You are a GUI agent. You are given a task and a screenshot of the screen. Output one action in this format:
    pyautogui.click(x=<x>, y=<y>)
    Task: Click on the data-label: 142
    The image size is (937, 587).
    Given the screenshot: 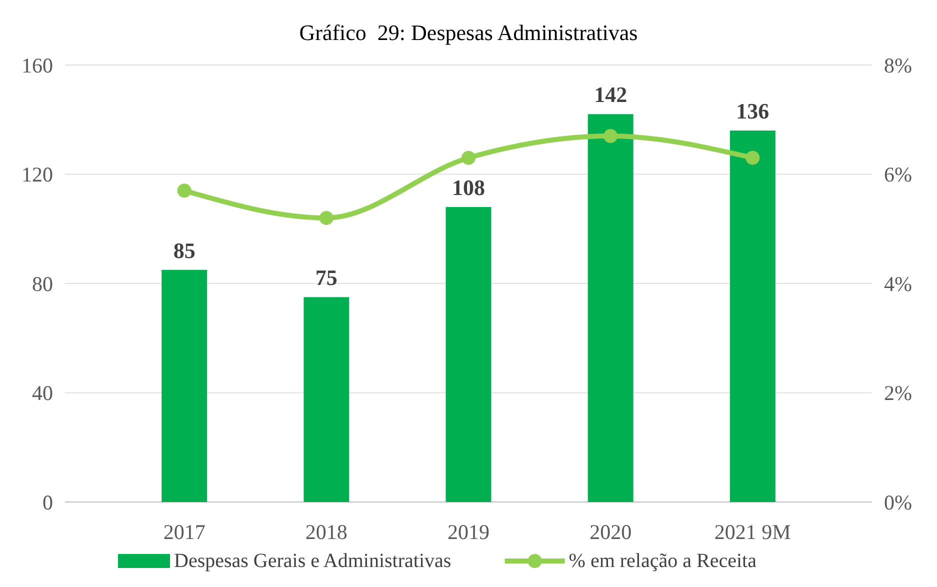 What is the action you would take?
    pyautogui.click(x=611, y=95)
    